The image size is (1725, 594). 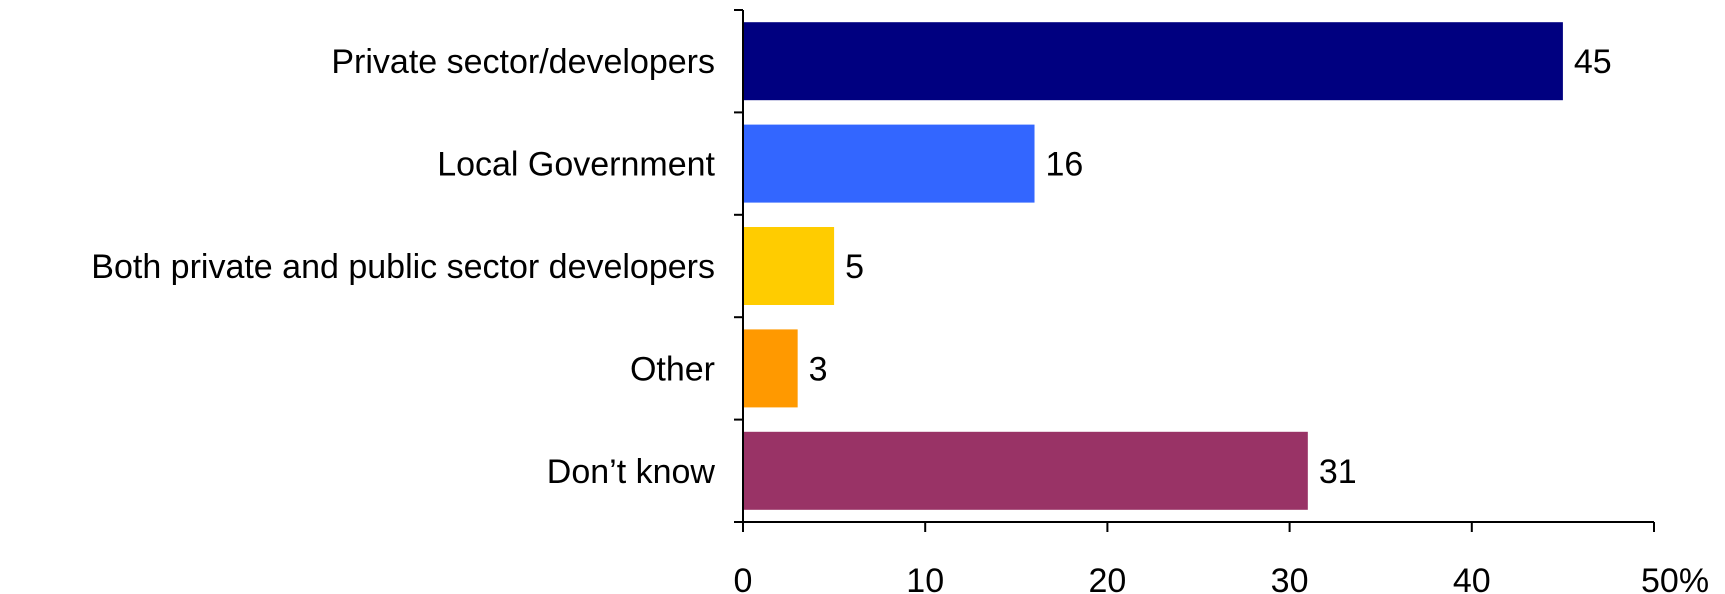 What do you see at coordinates (631, 472) in the screenshot?
I see `category-label-5: Don’t know` at bounding box center [631, 472].